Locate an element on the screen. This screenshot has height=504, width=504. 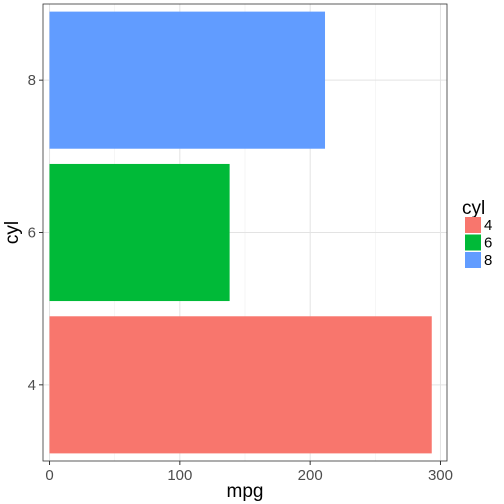
legend-label-6: 6 is located at coordinates (488, 243).